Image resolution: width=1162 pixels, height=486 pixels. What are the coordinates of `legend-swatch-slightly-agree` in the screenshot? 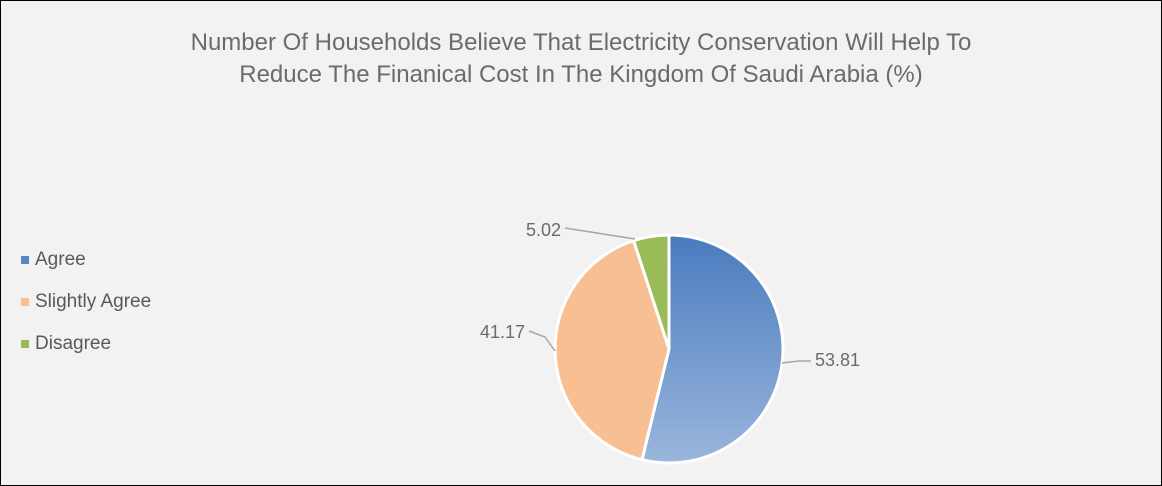 It's located at (25, 302).